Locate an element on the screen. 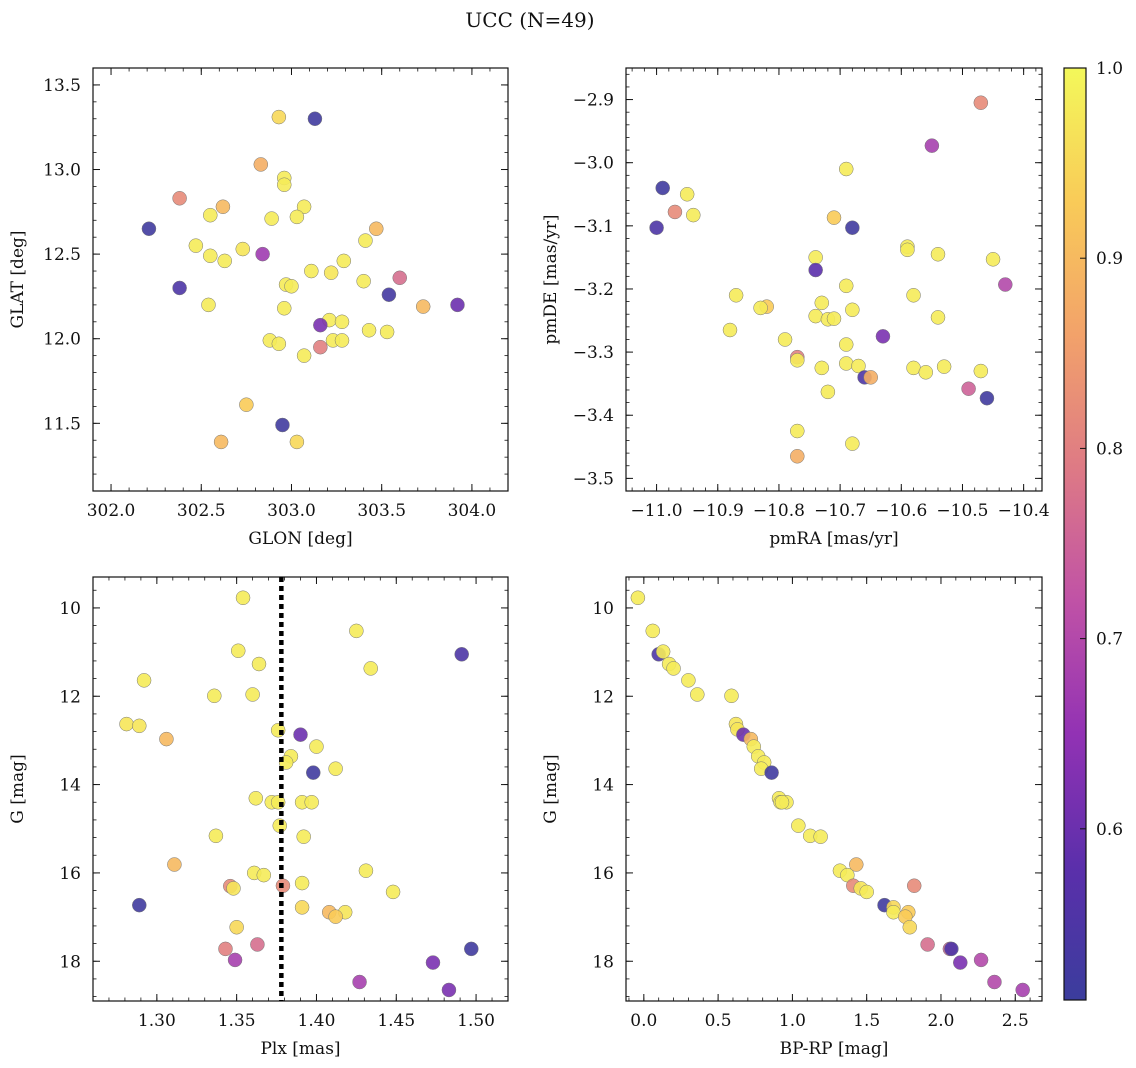 The image size is (1136, 1068). x-tick-label: 1.45 is located at coordinates (396, 1021).